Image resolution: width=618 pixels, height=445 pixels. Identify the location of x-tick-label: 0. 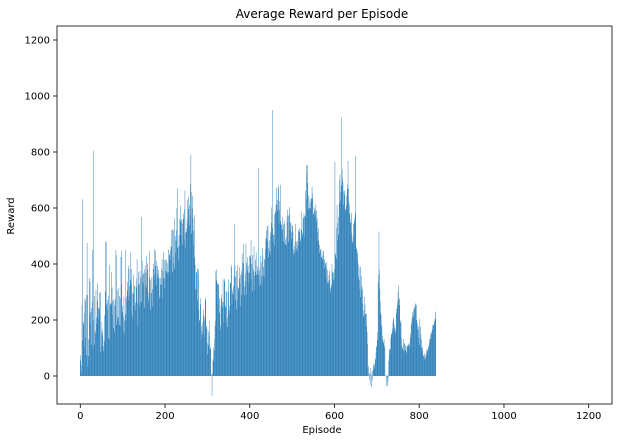
(80, 416).